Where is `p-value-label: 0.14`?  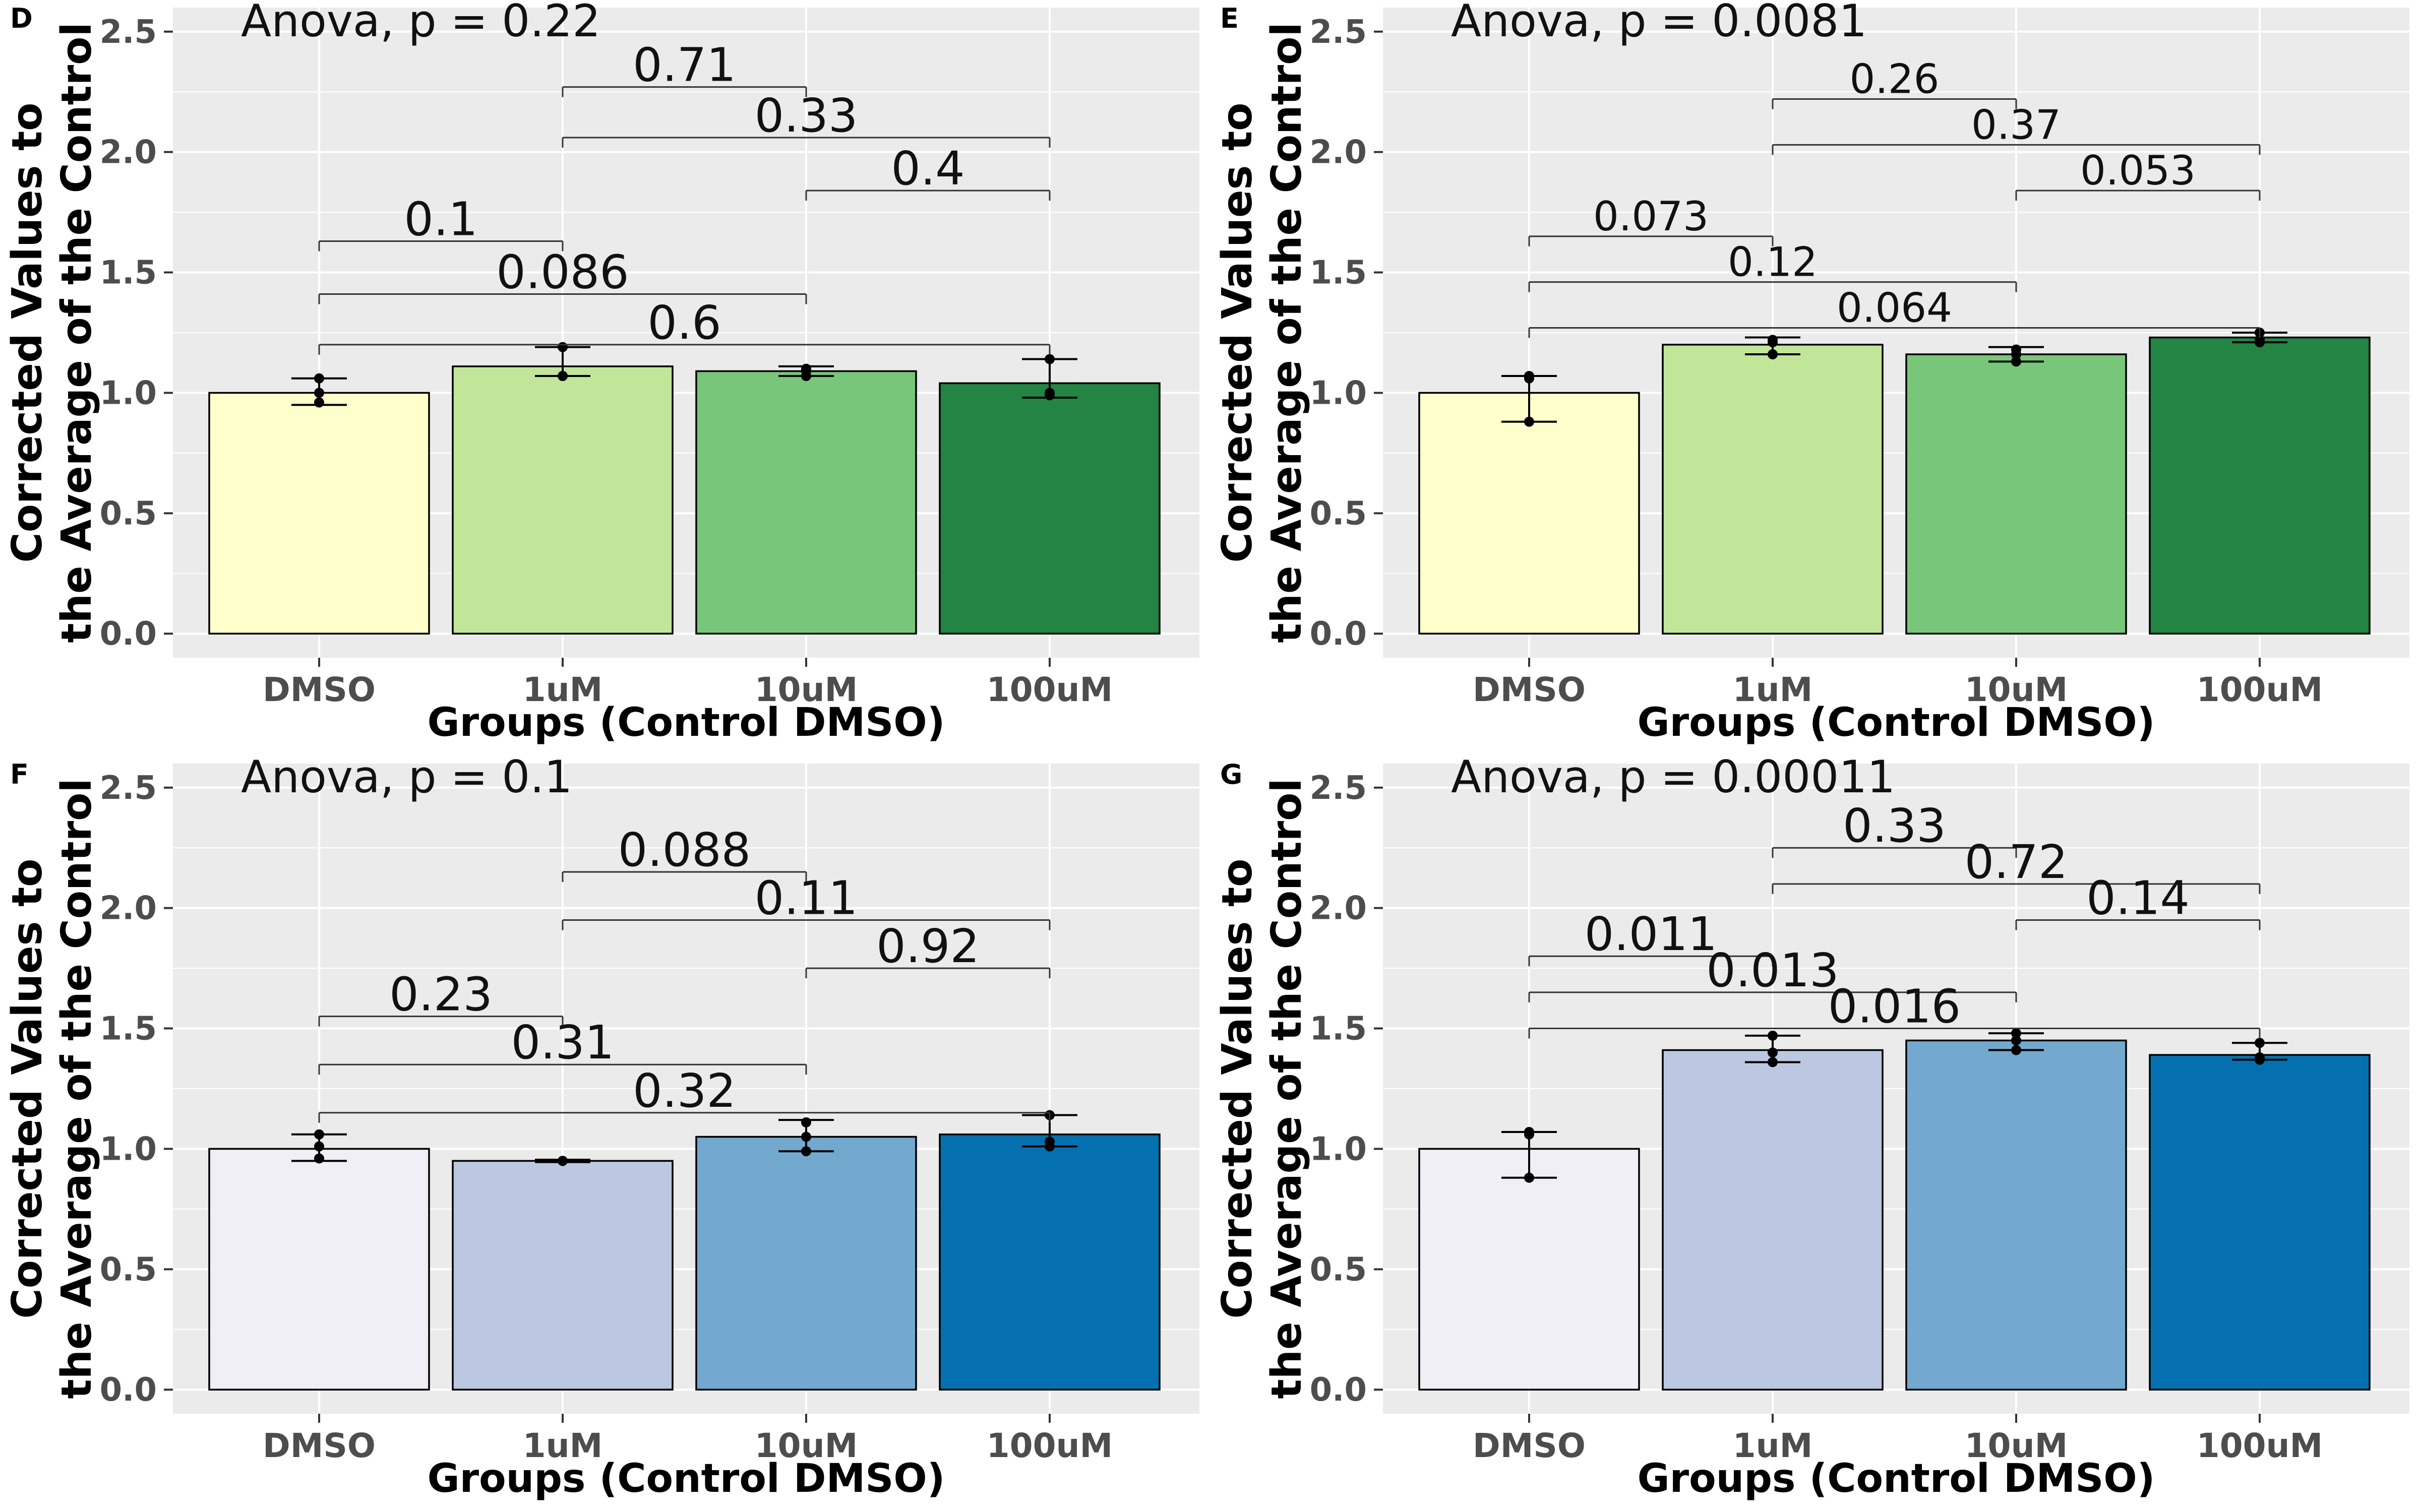 p-value-label: 0.14 is located at coordinates (2138, 898).